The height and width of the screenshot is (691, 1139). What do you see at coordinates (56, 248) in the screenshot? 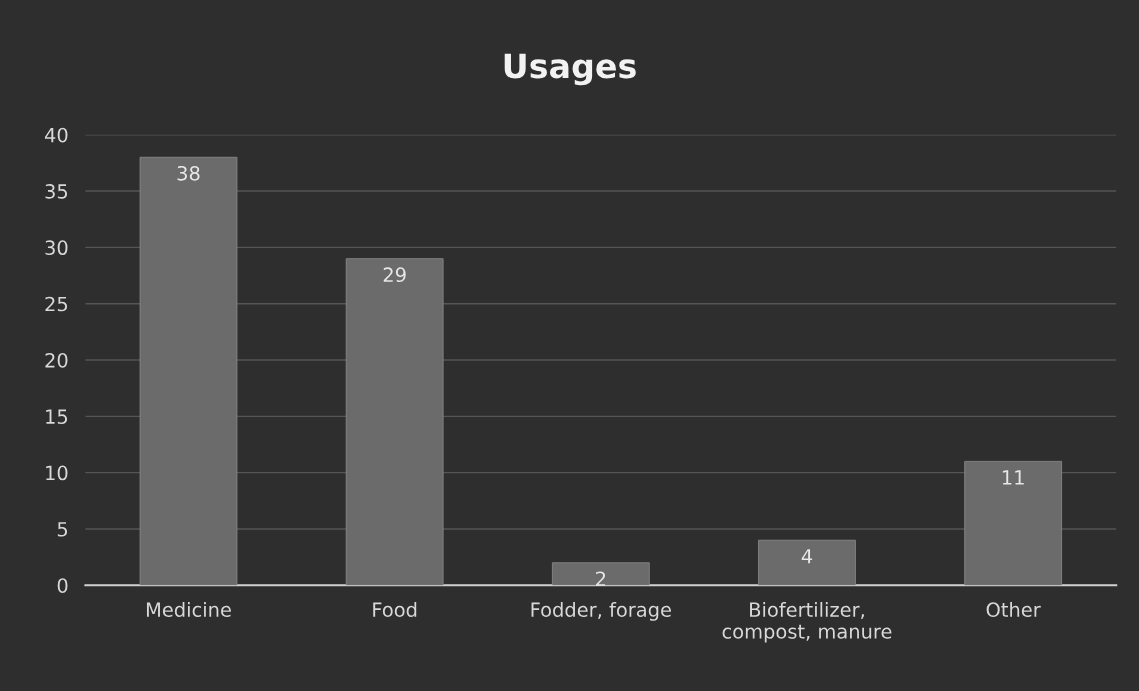
I see `y-tick-label: 30` at bounding box center [56, 248].